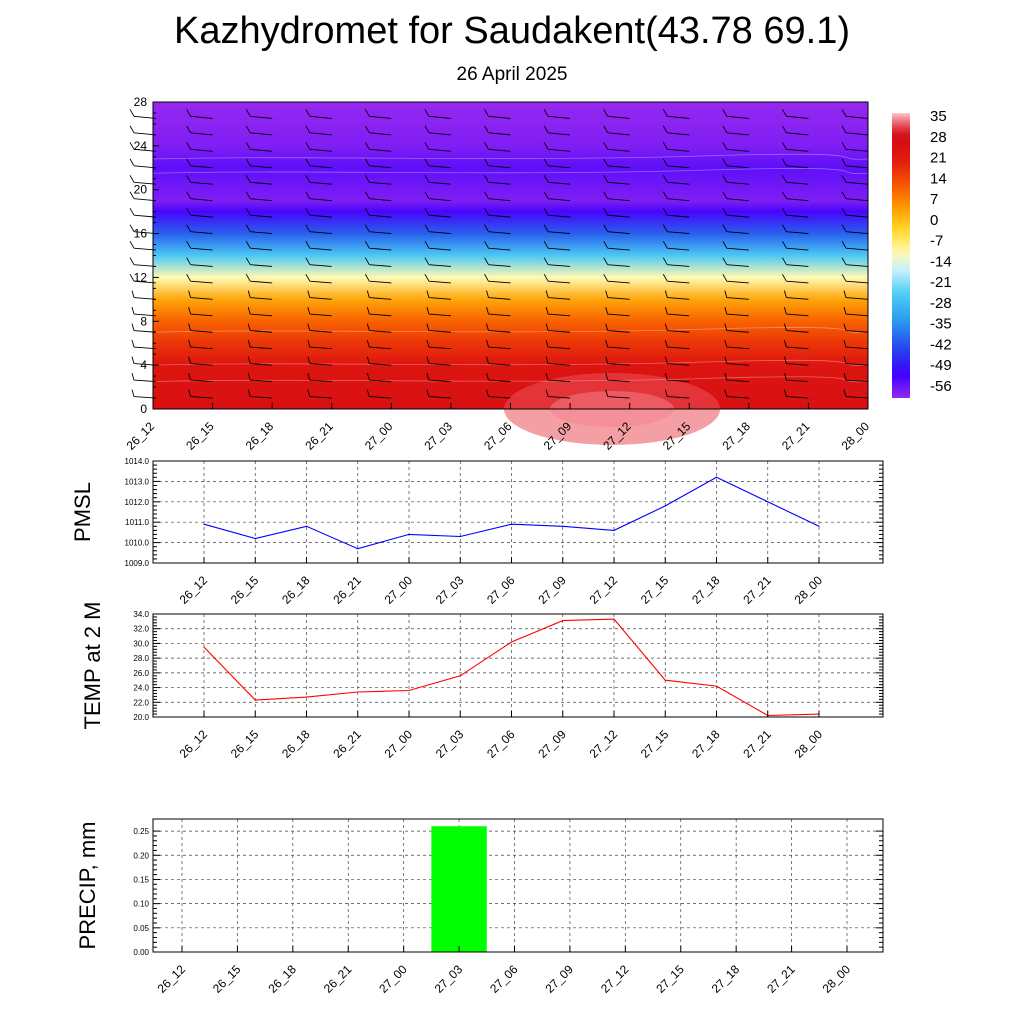 This screenshot has height=1024, width=1024. What do you see at coordinates (141, 658) in the screenshot?
I see `y-tick-label: 28.0` at bounding box center [141, 658].